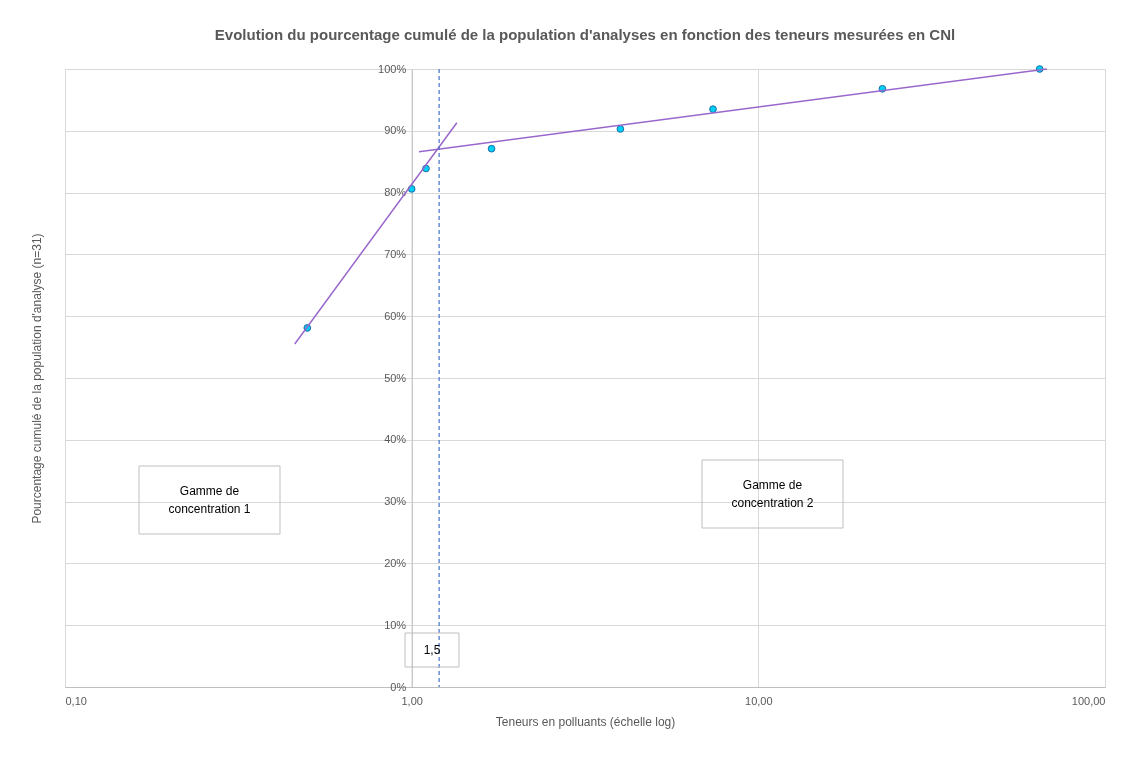 The width and height of the screenshot is (1137, 774). I want to click on x-tick-label: 0,10, so click(76, 700).